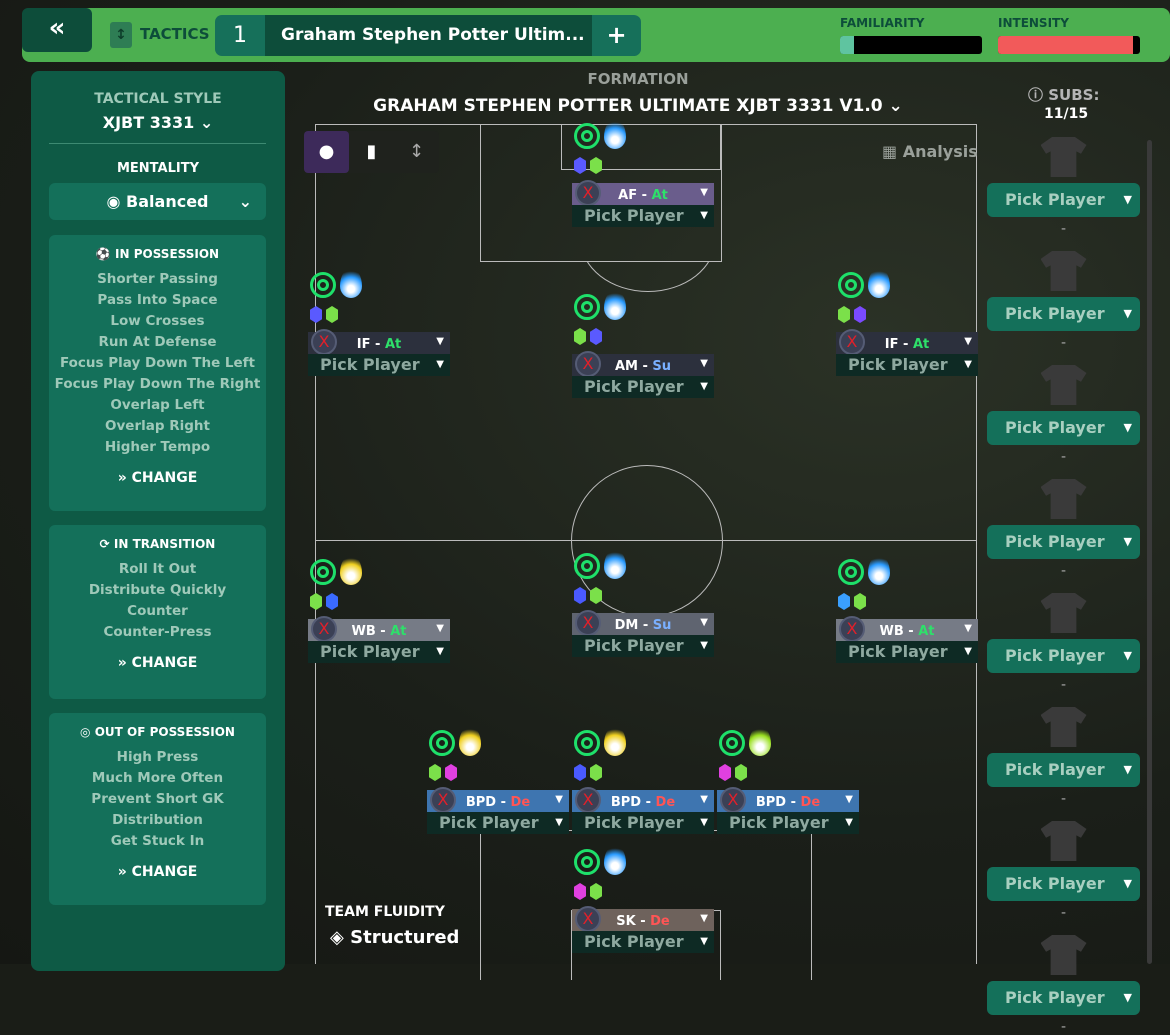  What do you see at coordinates (157, 447) in the screenshot?
I see `instruction-item: Higher Tempo` at bounding box center [157, 447].